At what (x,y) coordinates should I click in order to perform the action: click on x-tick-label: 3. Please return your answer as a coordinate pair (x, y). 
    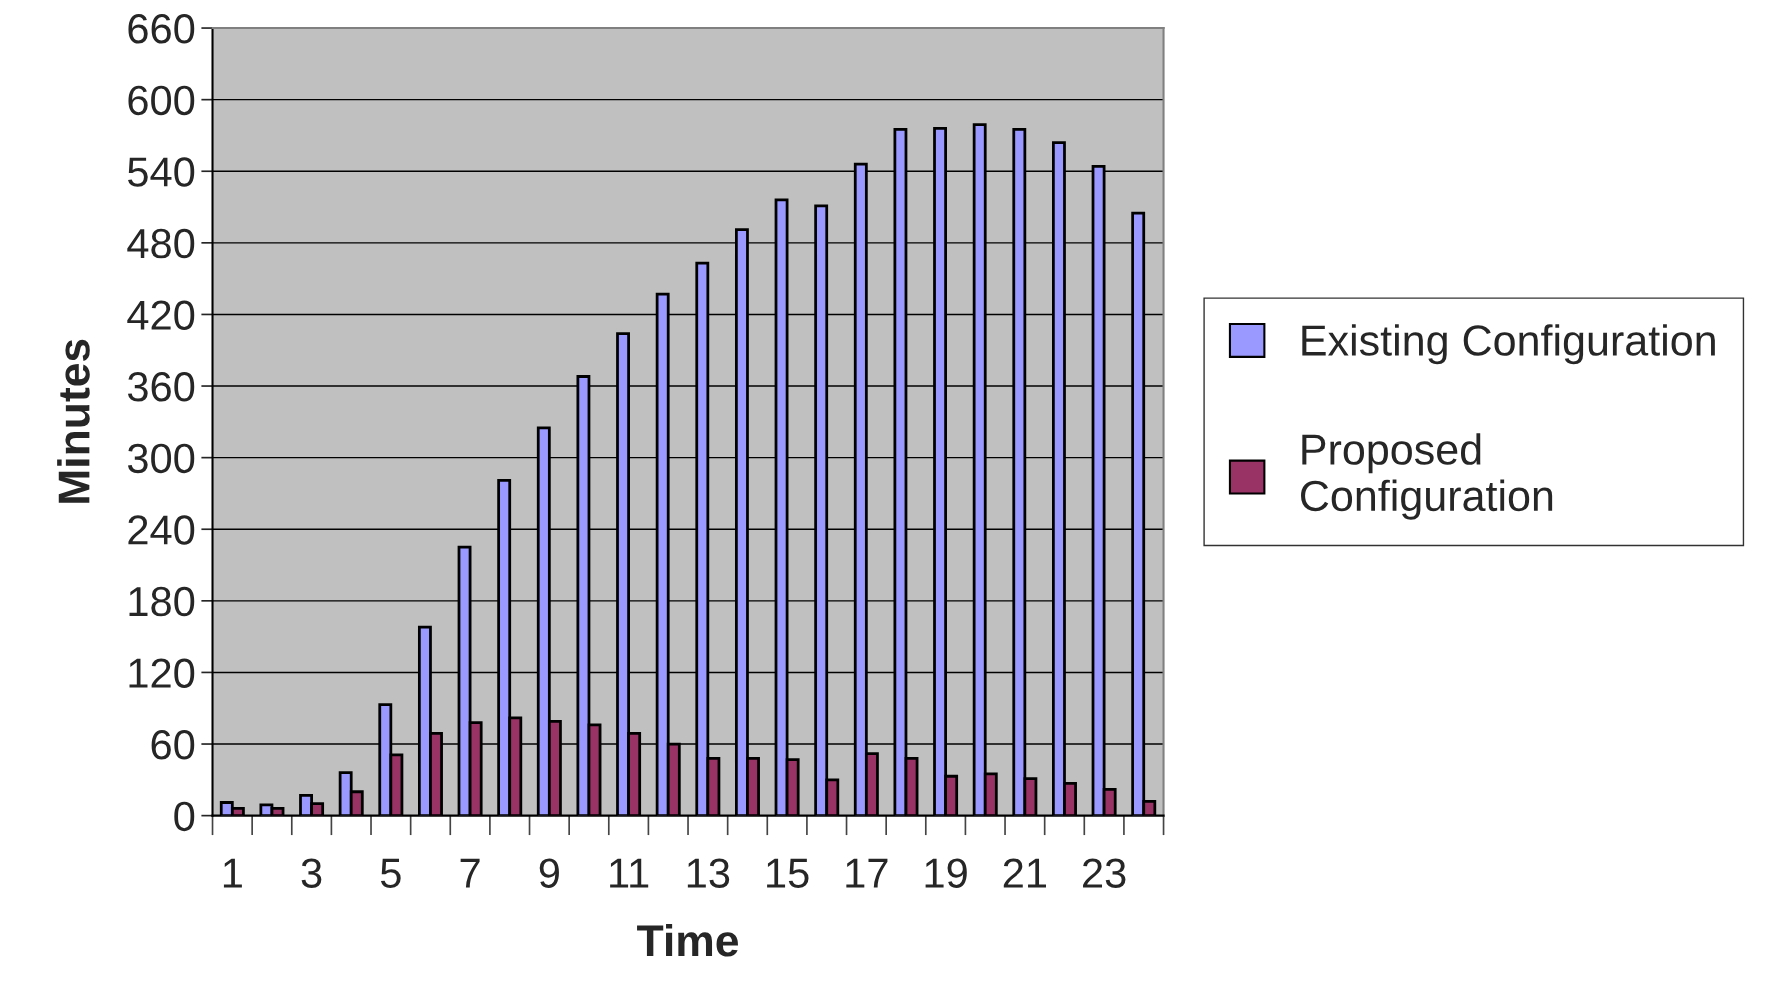
    Looking at the image, I should click on (311, 873).